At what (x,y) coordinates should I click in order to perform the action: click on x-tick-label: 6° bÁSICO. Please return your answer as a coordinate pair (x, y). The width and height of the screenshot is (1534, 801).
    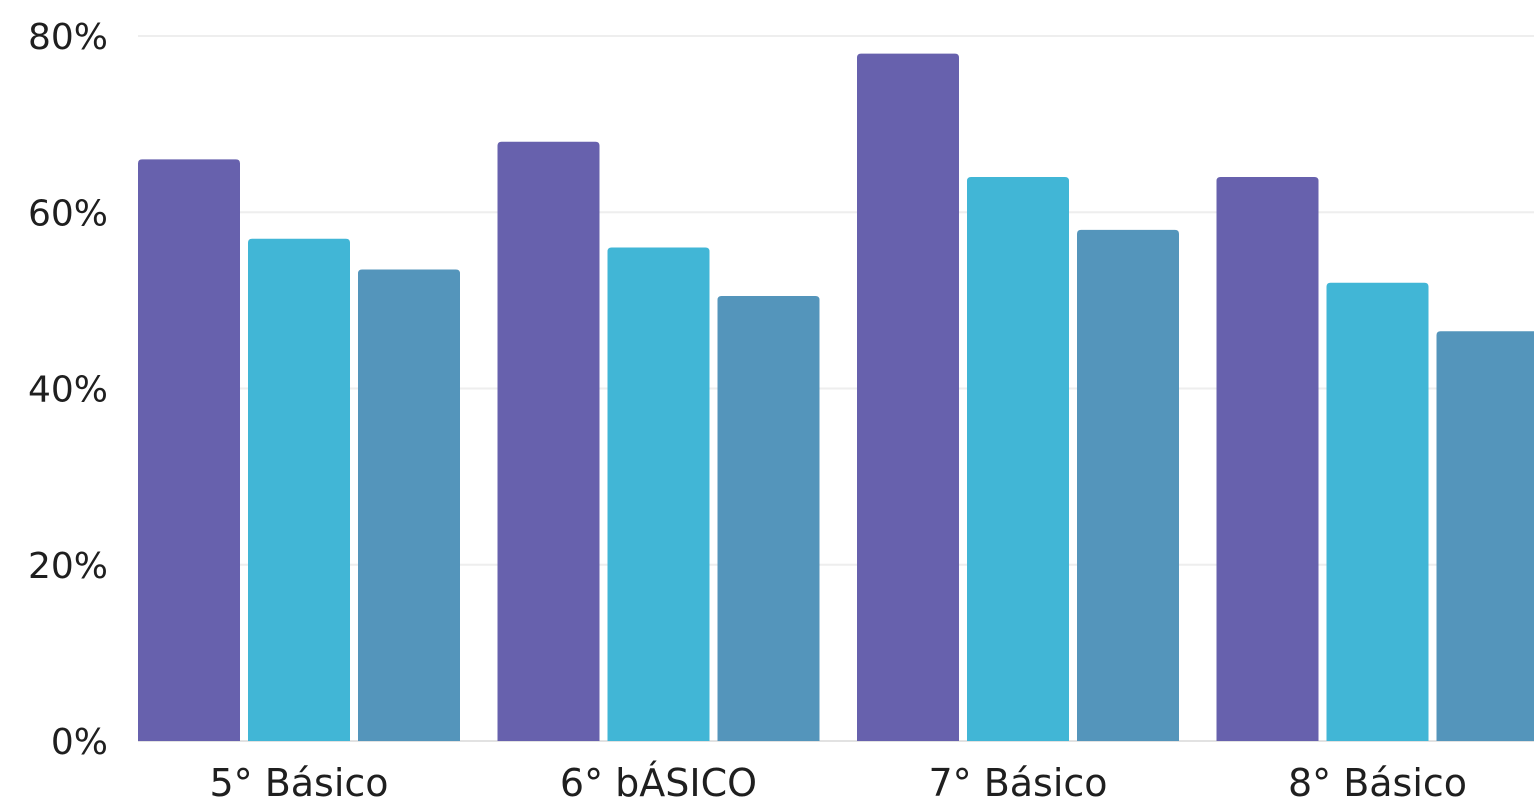
    Looking at the image, I should click on (658, 781).